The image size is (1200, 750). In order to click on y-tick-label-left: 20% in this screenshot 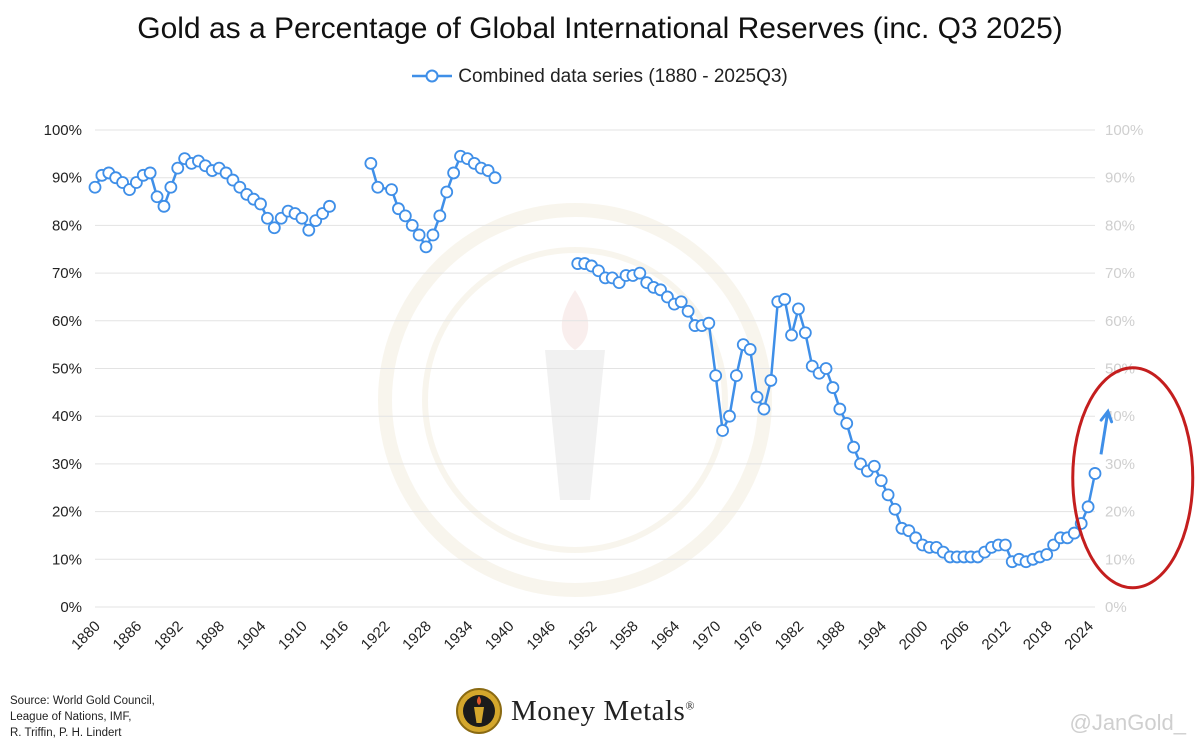, I will do `click(67, 512)`.